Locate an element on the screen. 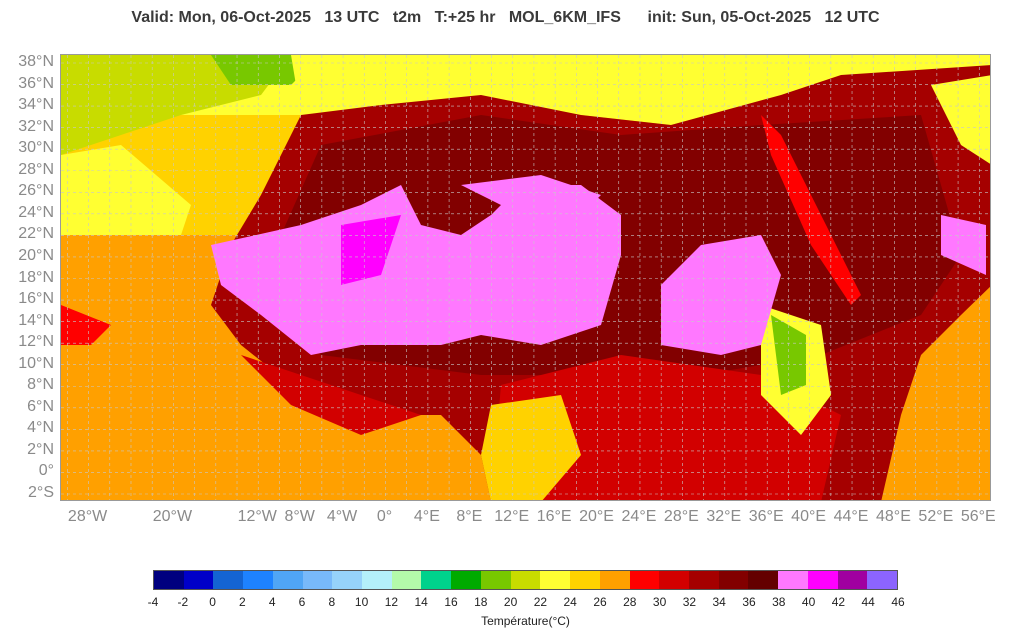 The height and width of the screenshot is (641, 1011). latitude-label: 38°N is located at coordinates (36, 61).